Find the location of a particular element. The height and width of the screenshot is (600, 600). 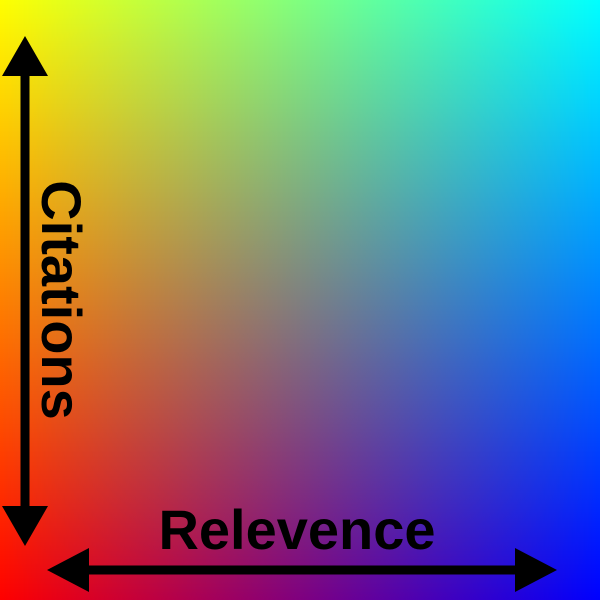

y-axis-arrowhead-top is located at coordinates (25, 56).